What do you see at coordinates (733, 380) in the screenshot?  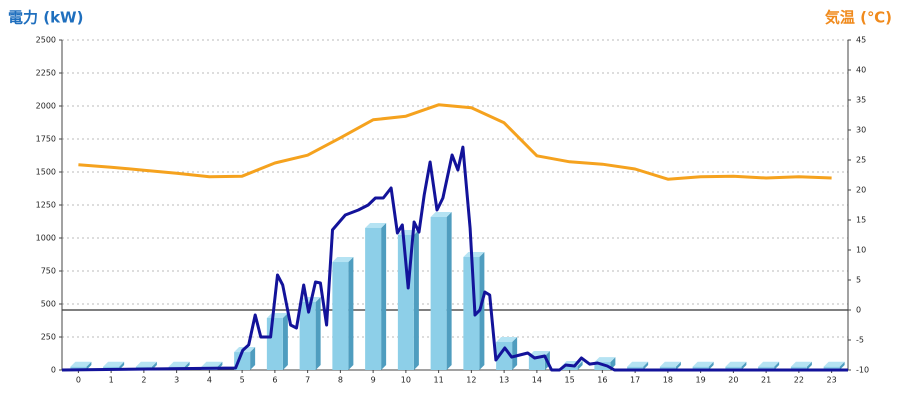 I see `x-tick-label: 20` at bounding box center [733, 380].